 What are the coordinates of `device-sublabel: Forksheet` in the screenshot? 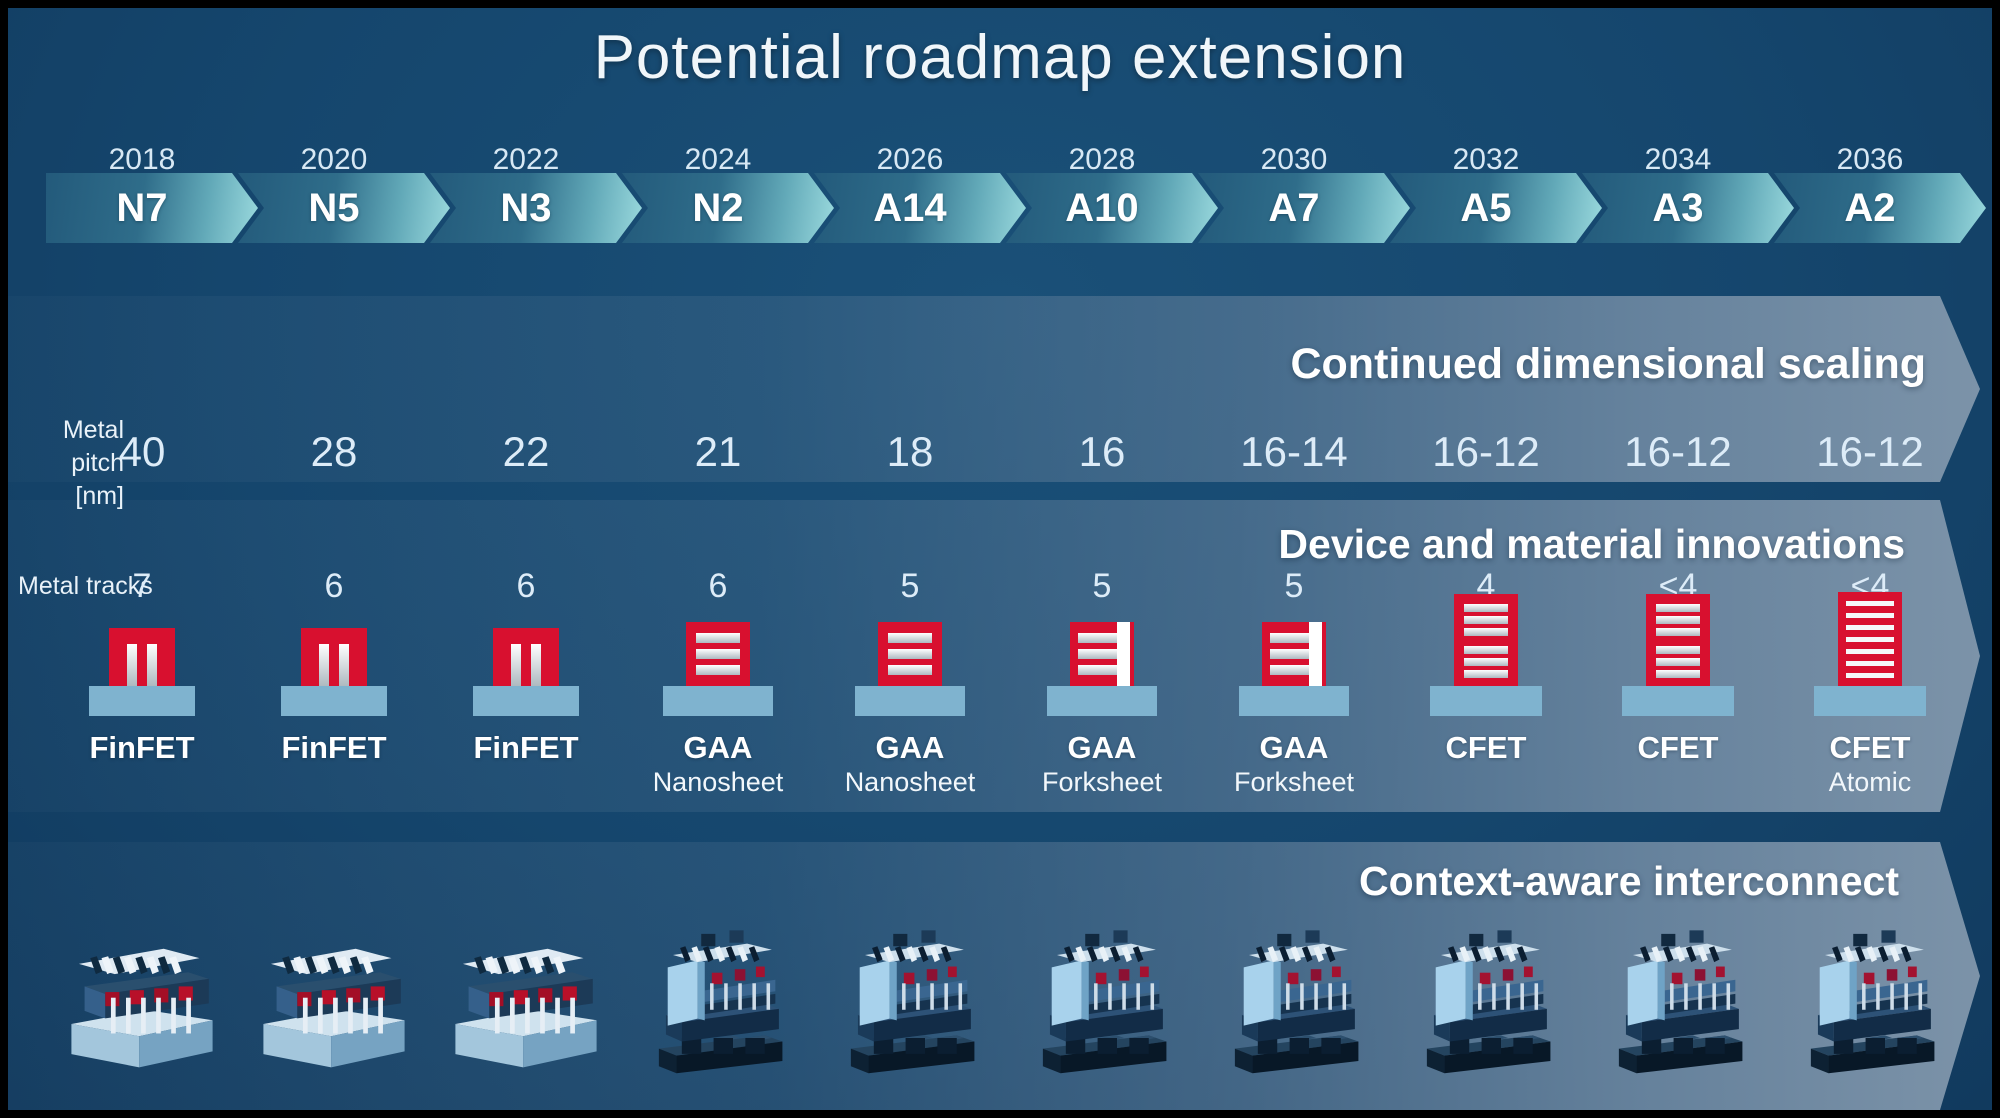 It's located at (1102, 782).